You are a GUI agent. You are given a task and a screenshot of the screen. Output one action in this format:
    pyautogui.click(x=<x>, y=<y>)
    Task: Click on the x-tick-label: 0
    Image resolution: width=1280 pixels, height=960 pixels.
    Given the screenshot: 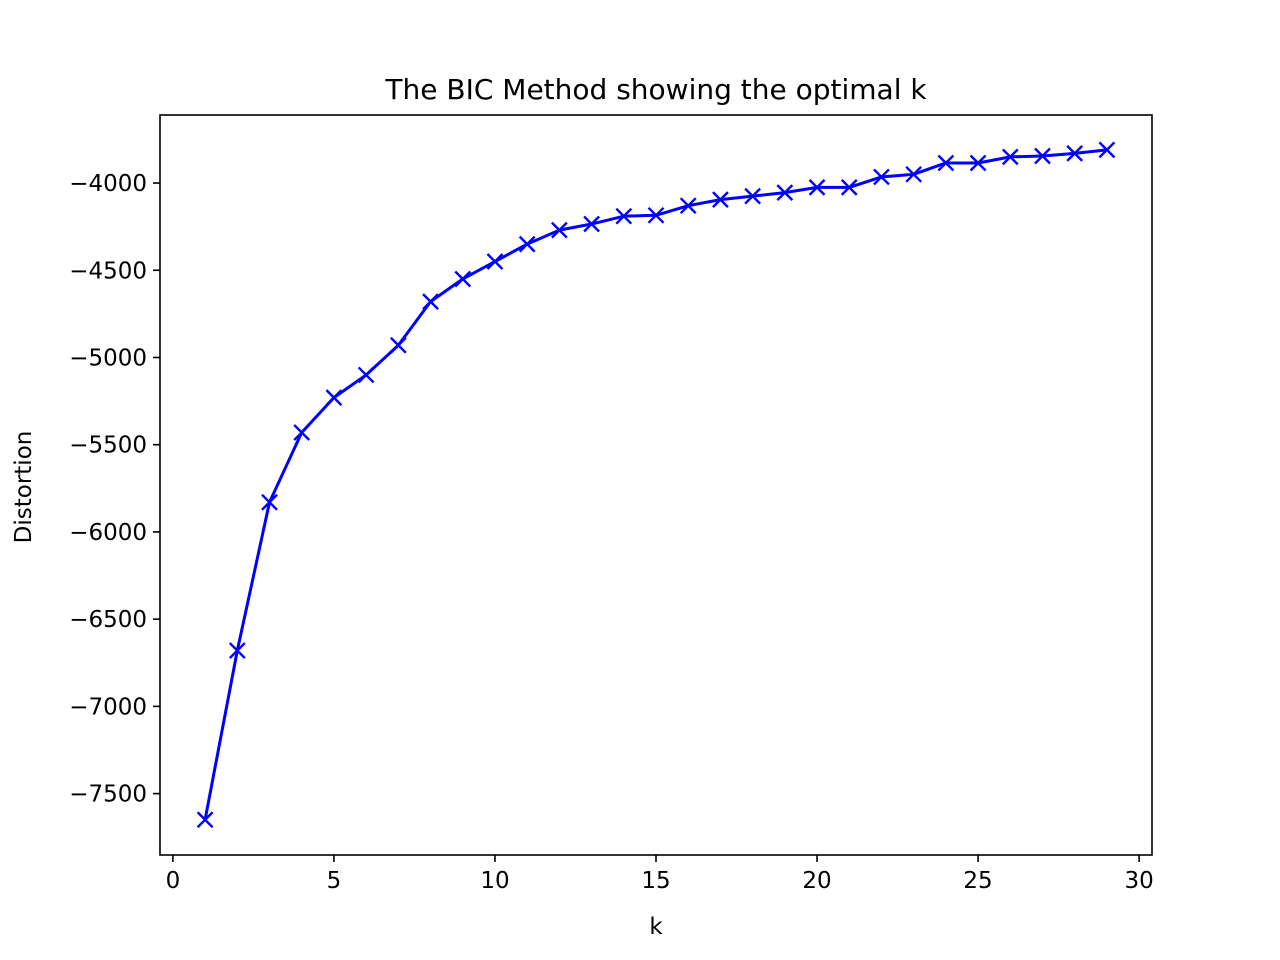 What is the action you would take?
    pyautogui.click(x=173, y=881)
    